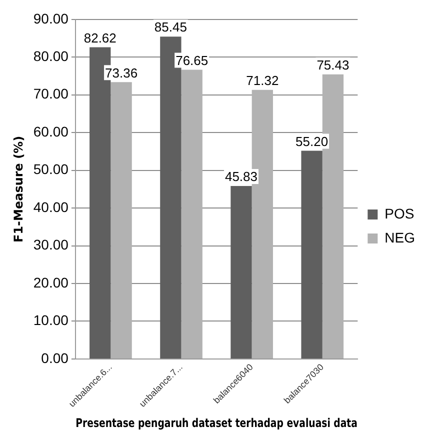 This screenshot has height=443, width=437. Describe the element at coordinates (18, 189) in the screenshot. I see `y-axis-title: F1-Measure (%)` at that location.